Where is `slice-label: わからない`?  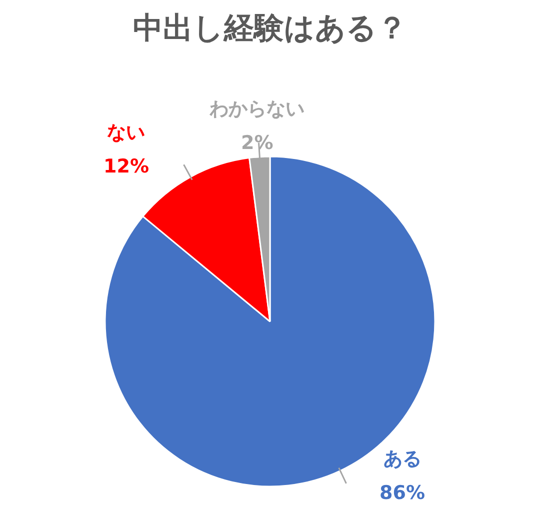 slice-label: わからない is located at coordinates (256, 109).